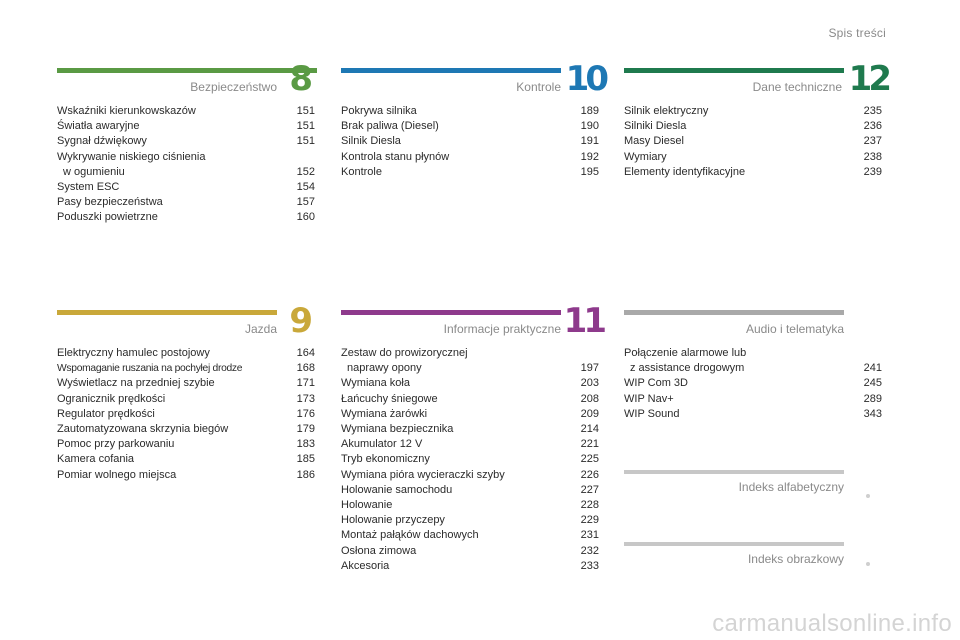 Image resolution: width=960 pixels, height=640 pixels. Describe the element at coordinates (305, 383) in the screenshot. I see `toc-entry-page: 171` at that location.